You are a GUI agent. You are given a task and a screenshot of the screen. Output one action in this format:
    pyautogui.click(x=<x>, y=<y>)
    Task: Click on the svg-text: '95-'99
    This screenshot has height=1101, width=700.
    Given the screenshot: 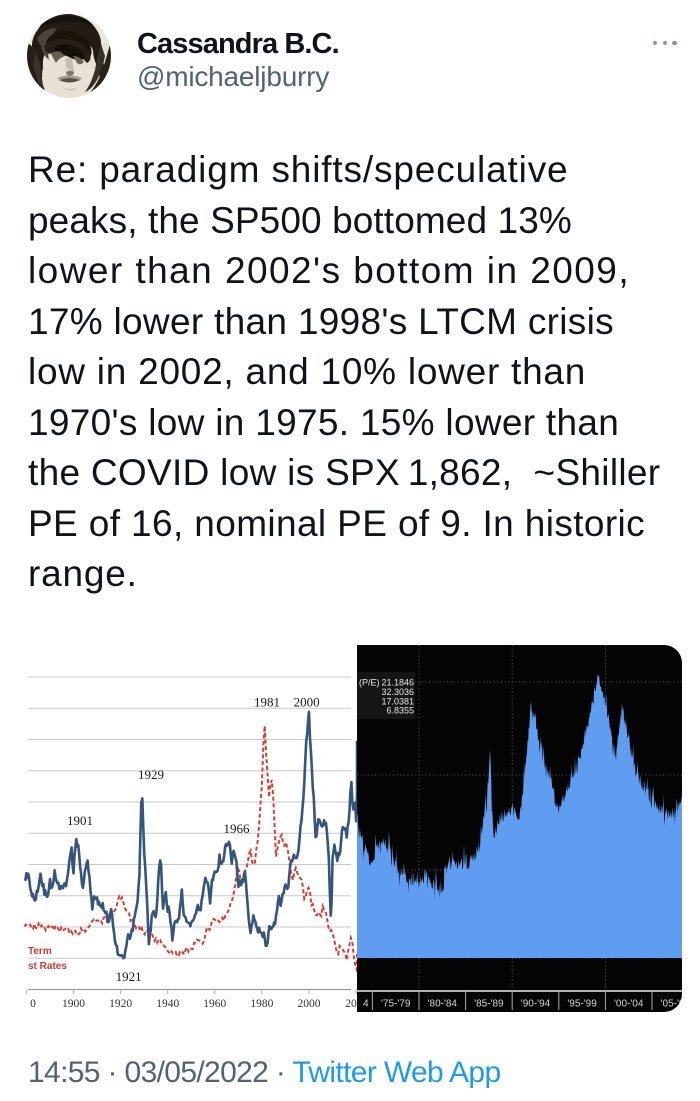 What is the action you would take?
    pyautogui.click(x=582, y=1004)
    